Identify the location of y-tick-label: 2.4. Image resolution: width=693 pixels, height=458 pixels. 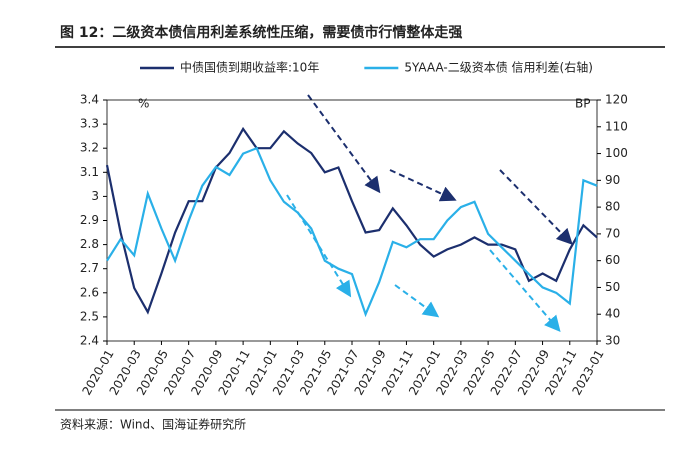
(89, 341).